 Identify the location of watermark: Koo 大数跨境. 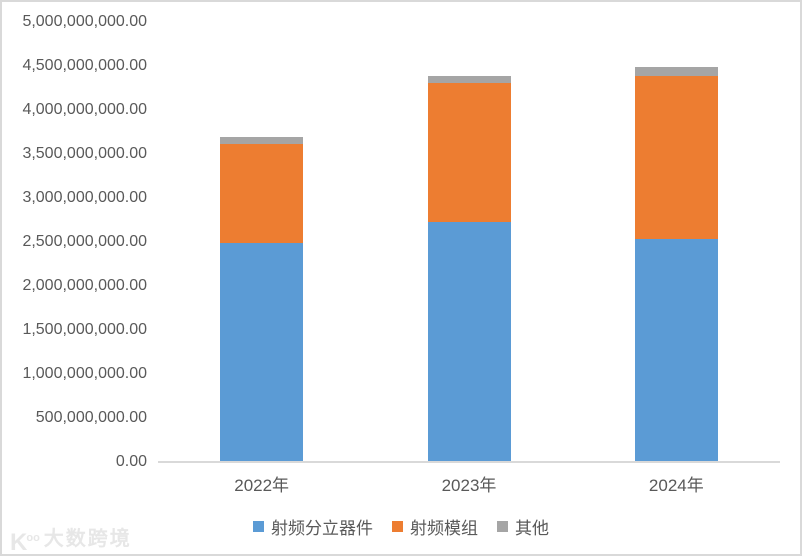
(71, 541).